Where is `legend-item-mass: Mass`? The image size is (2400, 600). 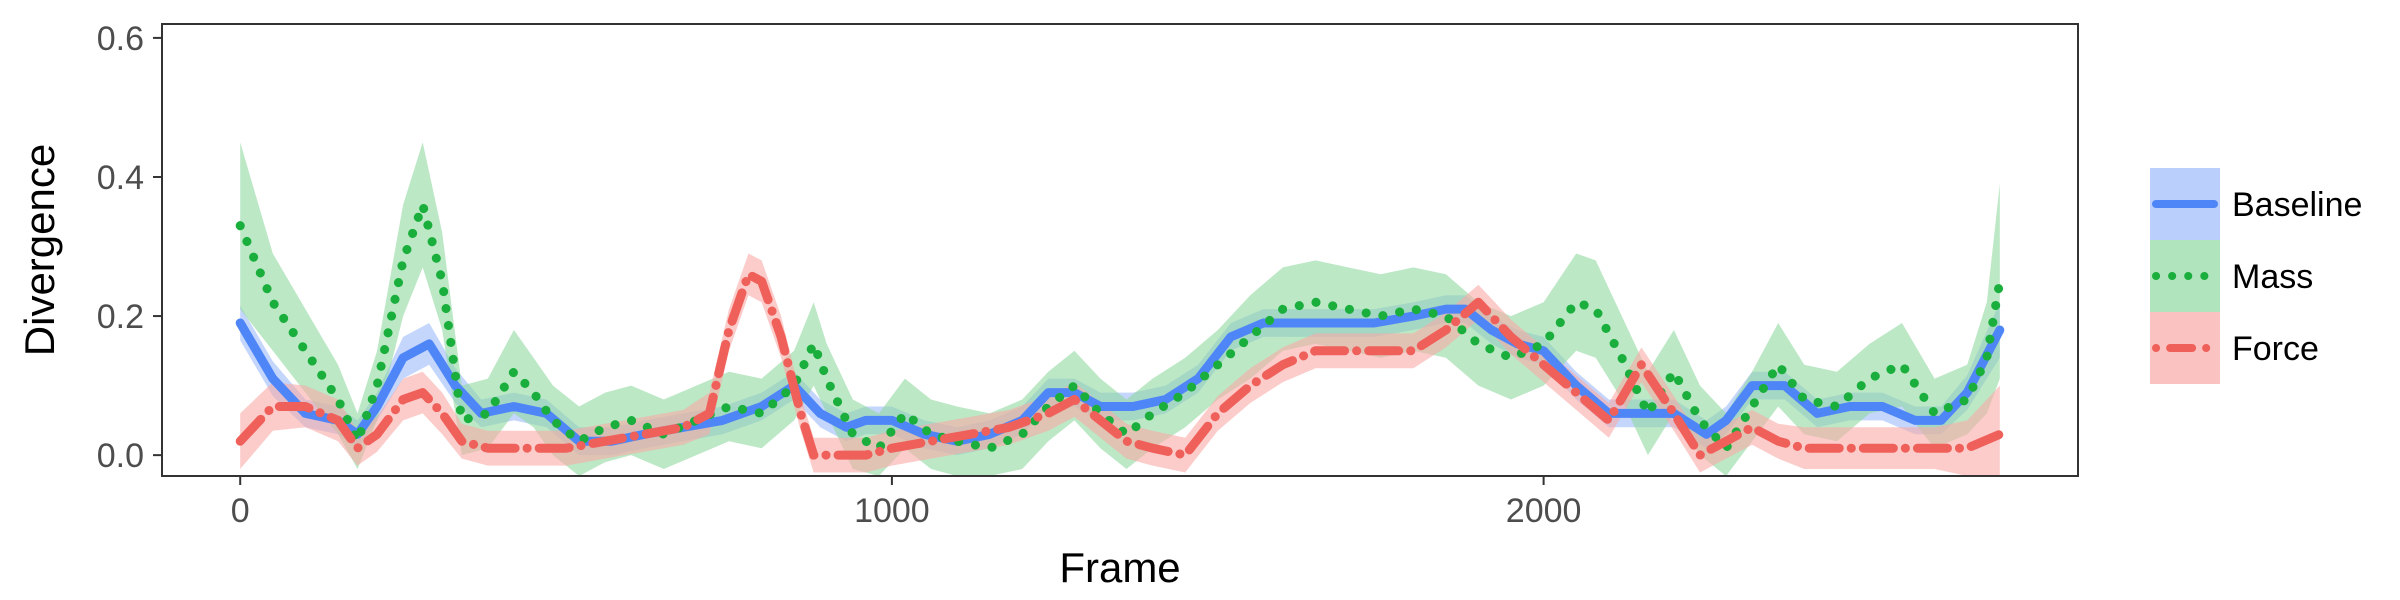 legend-item-mass: Mass is located at coordinates (2231, 276).